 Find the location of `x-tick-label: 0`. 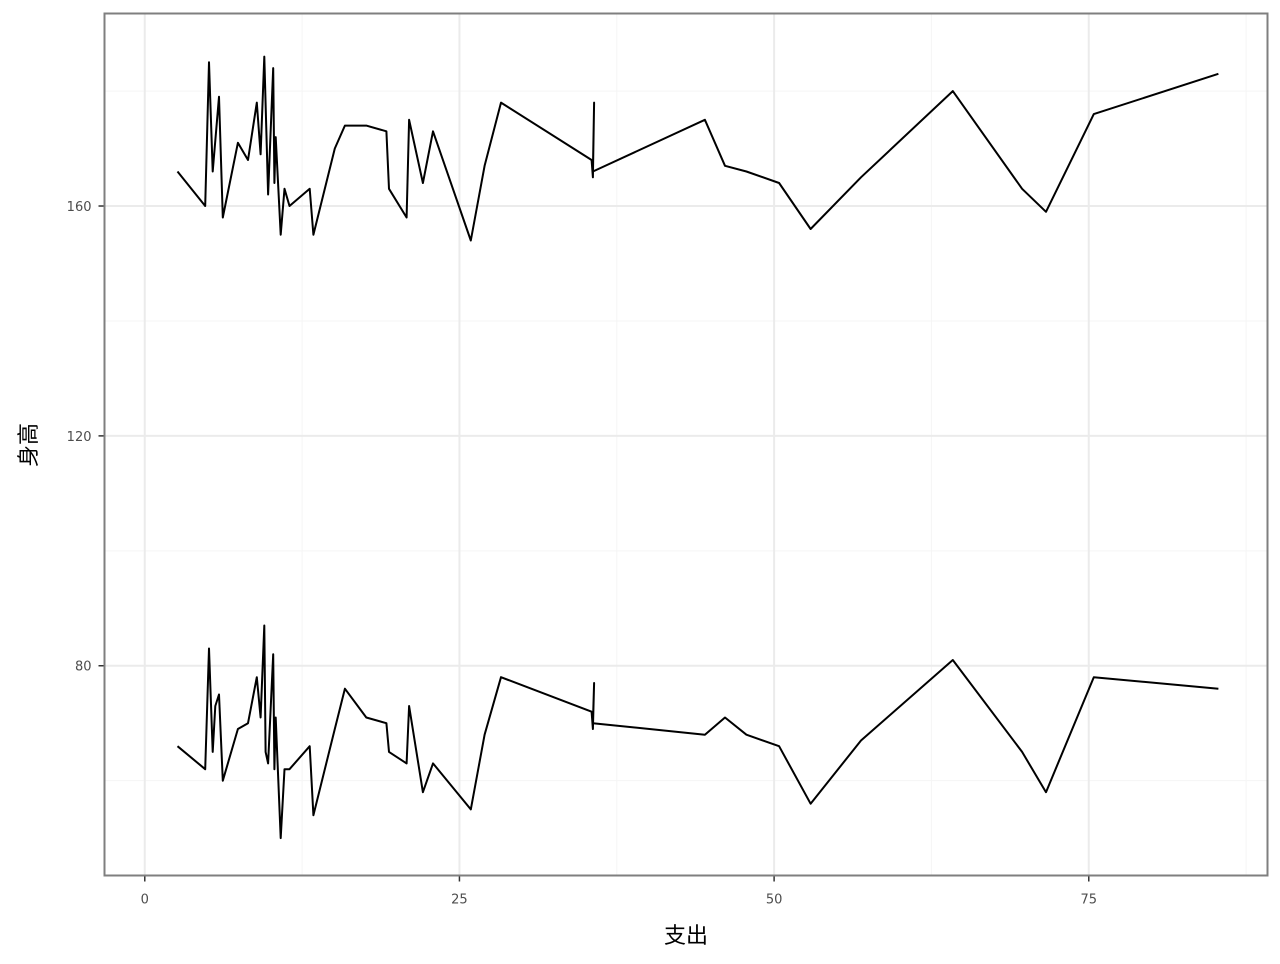

x-tick-label: 0 is located at coordinates (145, 900).